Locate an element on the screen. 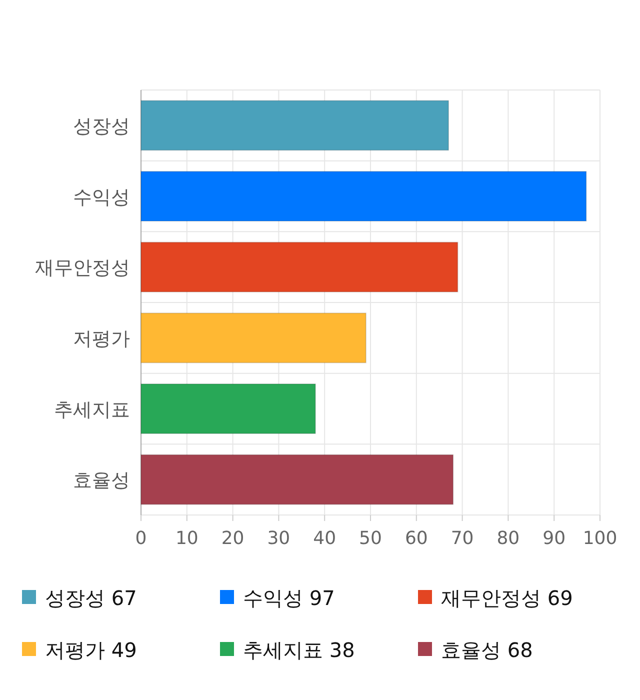  x-tick-label: 0 is located at coordinates (141, 538).